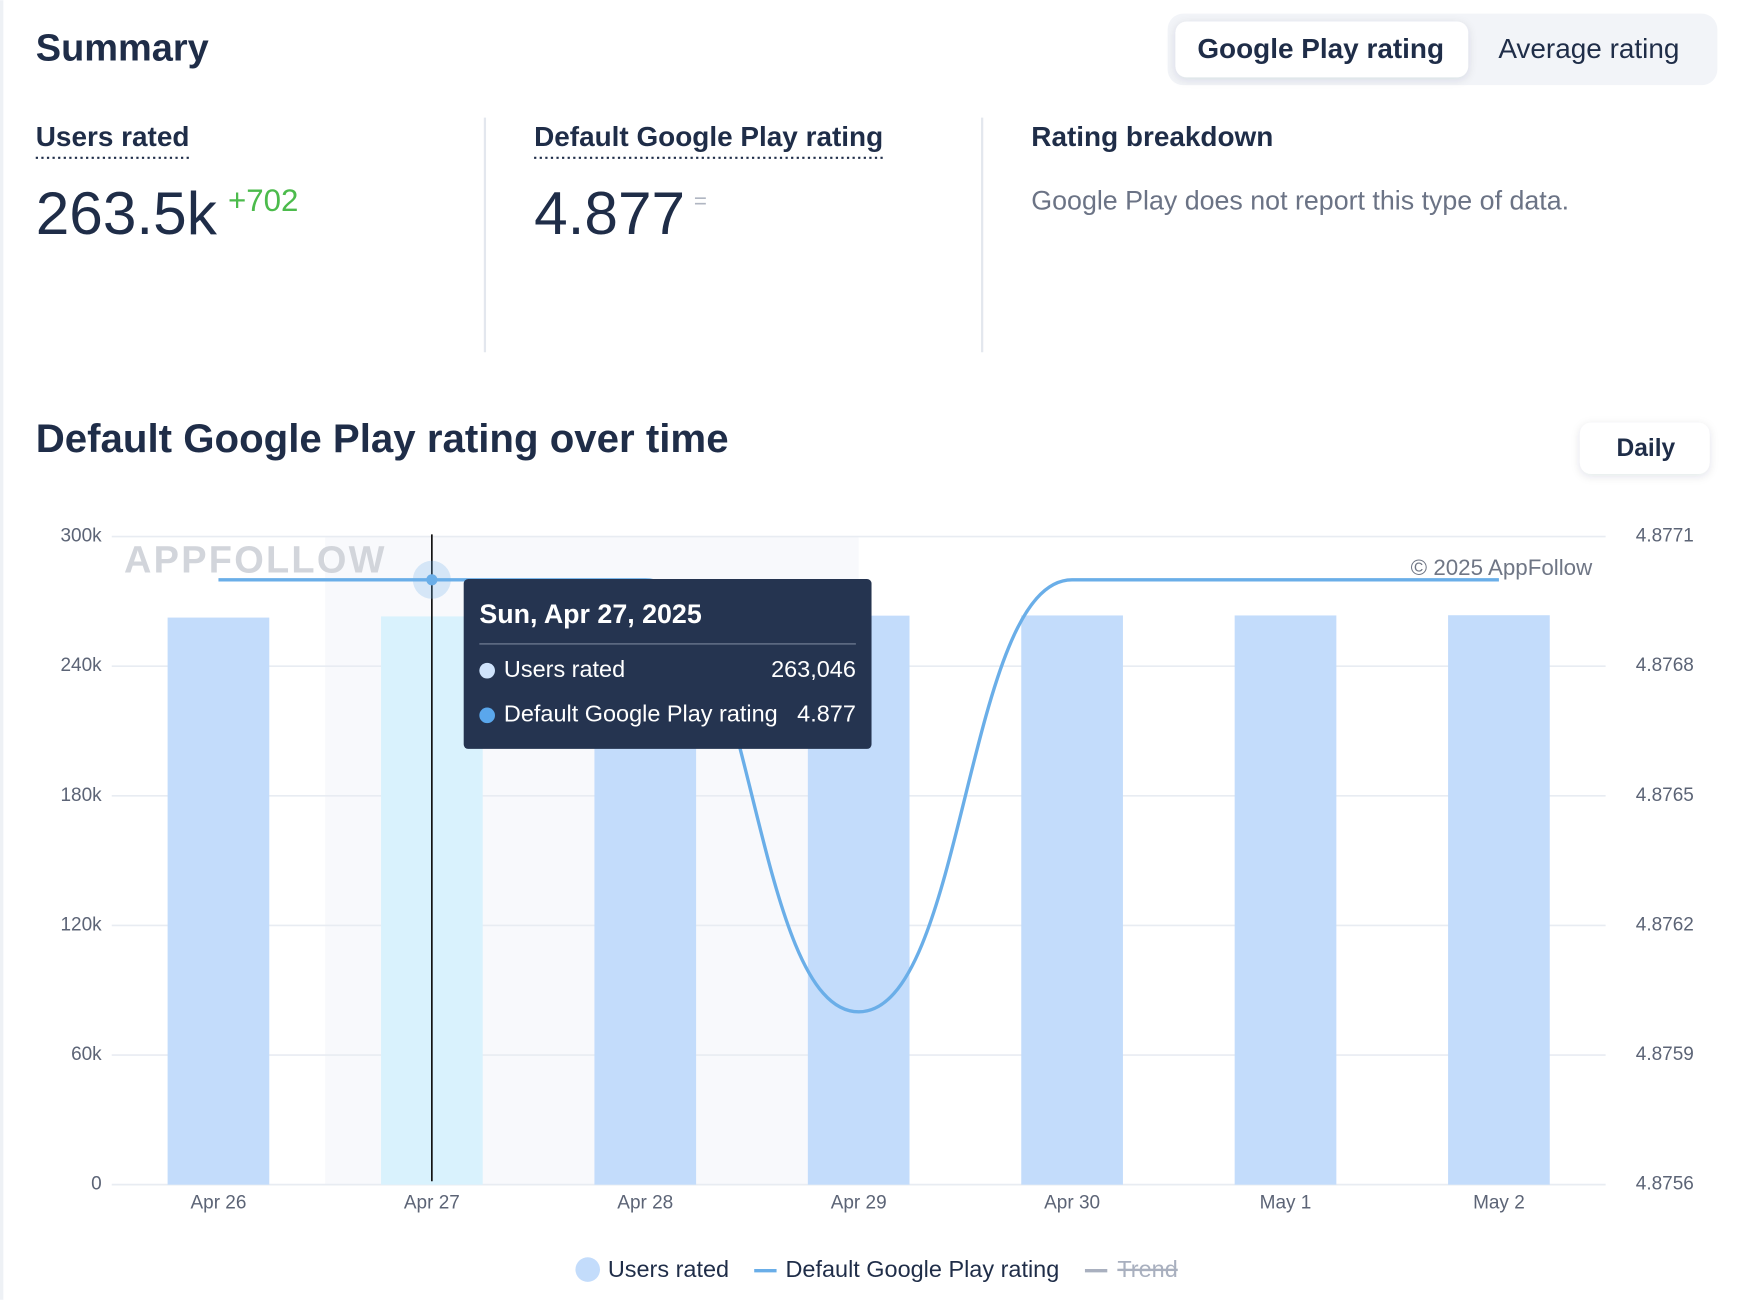 This screenshot has width=1752, height=1300. What do you see at coordinates (645, 1203) in the screenshot?
I see `x-tick-label: Apr 28` at bounding box center [645, 1203].